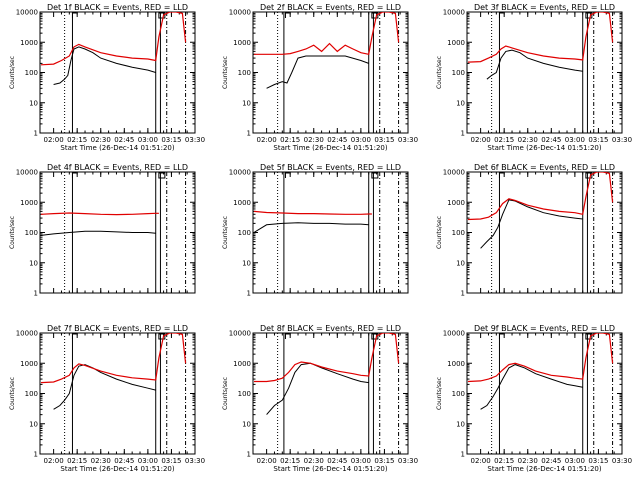  Describe the element at coordinates (544, 7) in the screenshot. I see `panel-title: Det 3f BLACK = Events, RED = LLD` at that location.